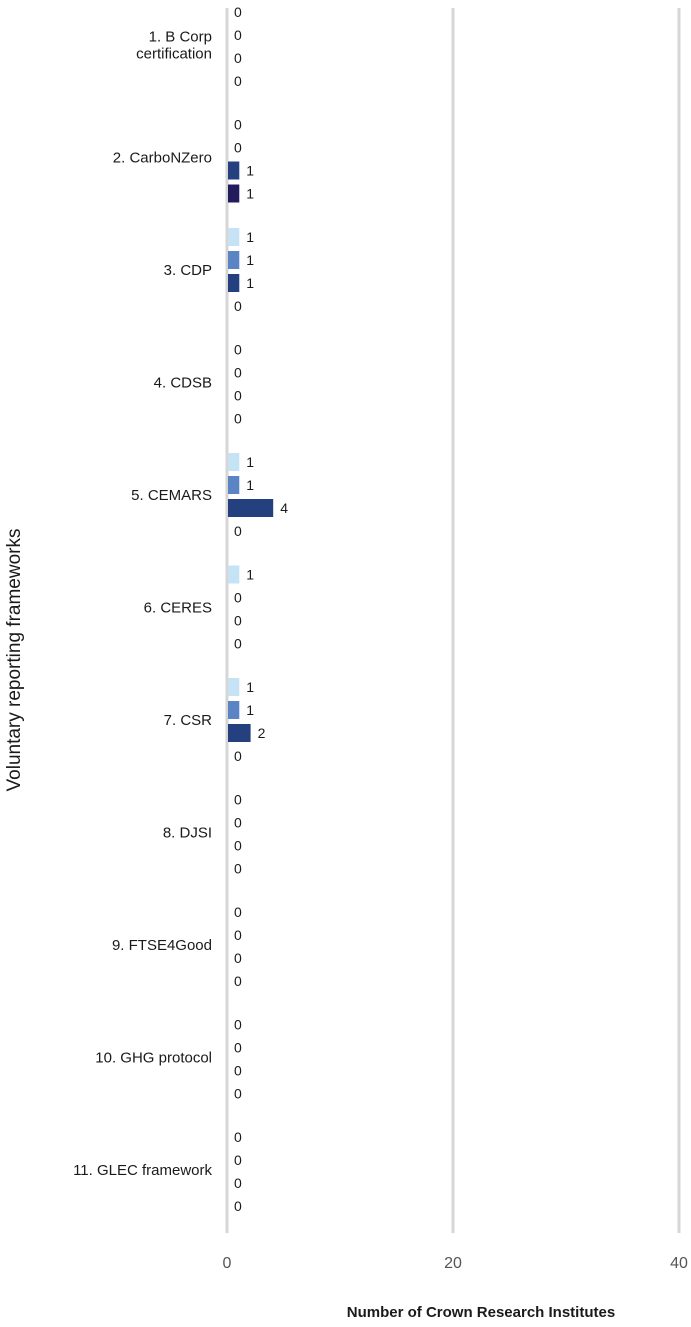 This screenshot has height=1327, width=691. Describe the element at coordinates (251, 451) in the screenshot. I see `bars` at that location.